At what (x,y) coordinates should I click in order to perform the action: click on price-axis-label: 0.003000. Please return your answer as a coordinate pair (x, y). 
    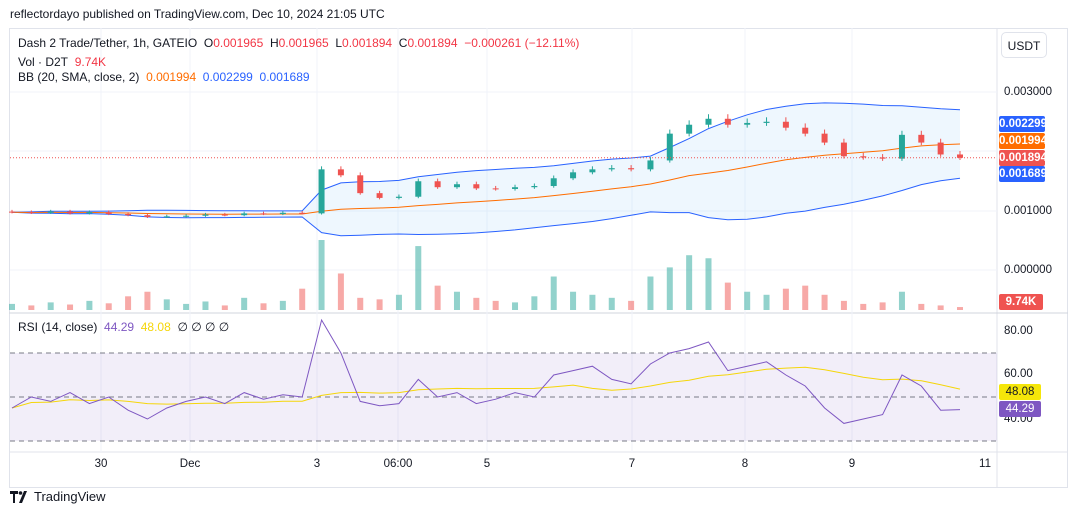
    Looking at the image, I should click on (1028, 92).